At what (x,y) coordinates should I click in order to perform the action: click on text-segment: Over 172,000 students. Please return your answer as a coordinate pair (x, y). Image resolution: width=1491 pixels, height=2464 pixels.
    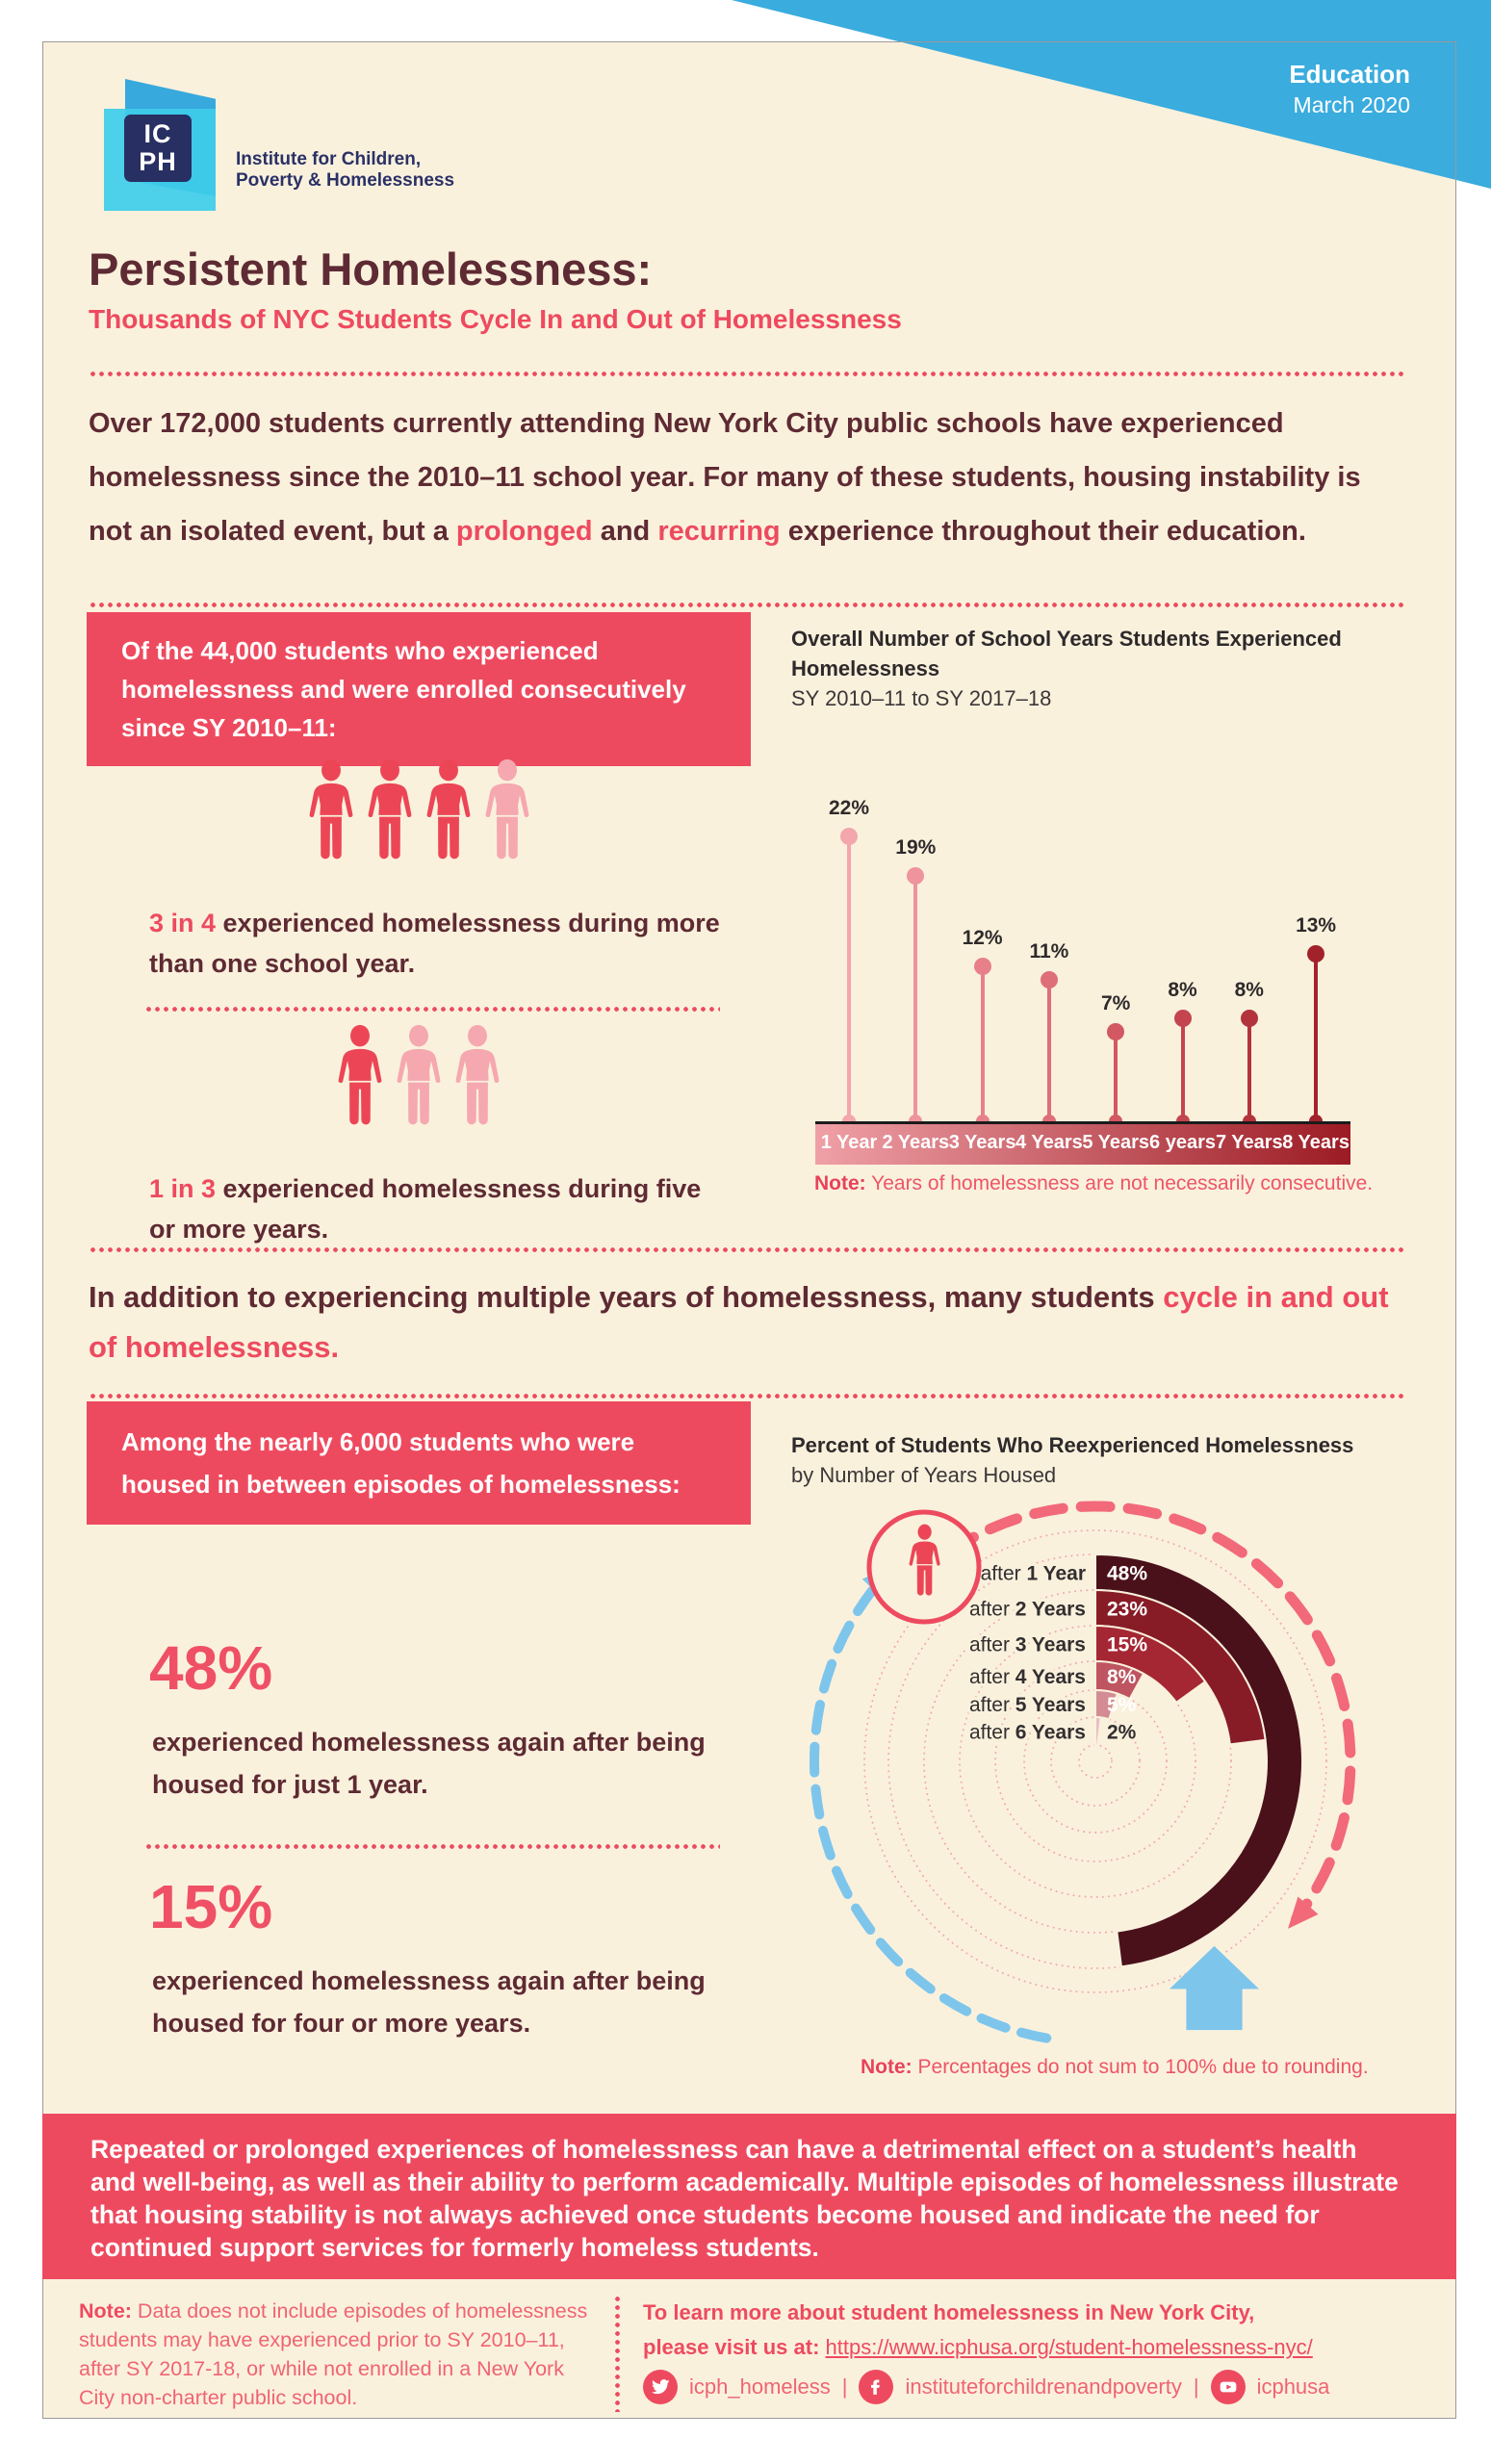
    Looking at the image, I should click on (237, 423).